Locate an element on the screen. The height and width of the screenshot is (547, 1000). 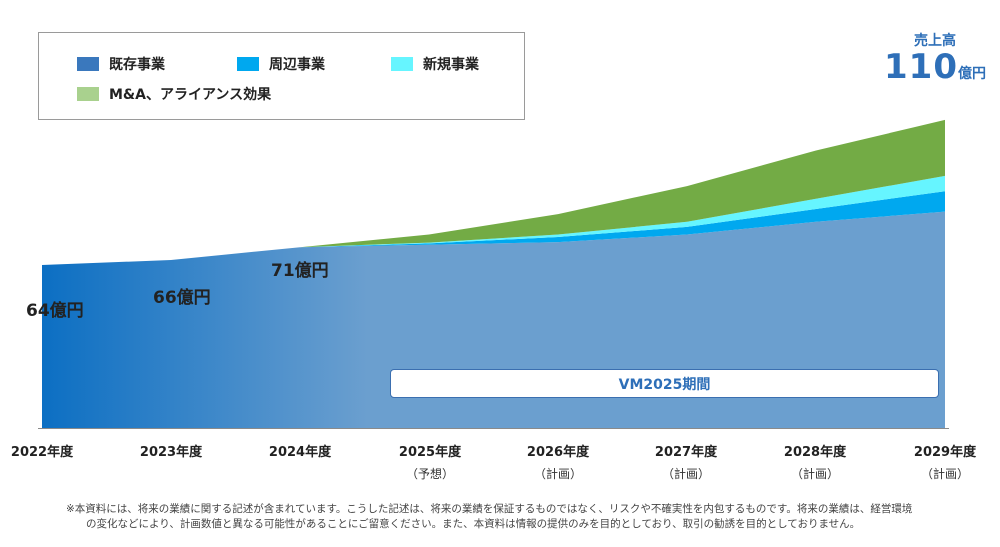
x-tick-0: 2022年度 is located at coordinates (51, 450).